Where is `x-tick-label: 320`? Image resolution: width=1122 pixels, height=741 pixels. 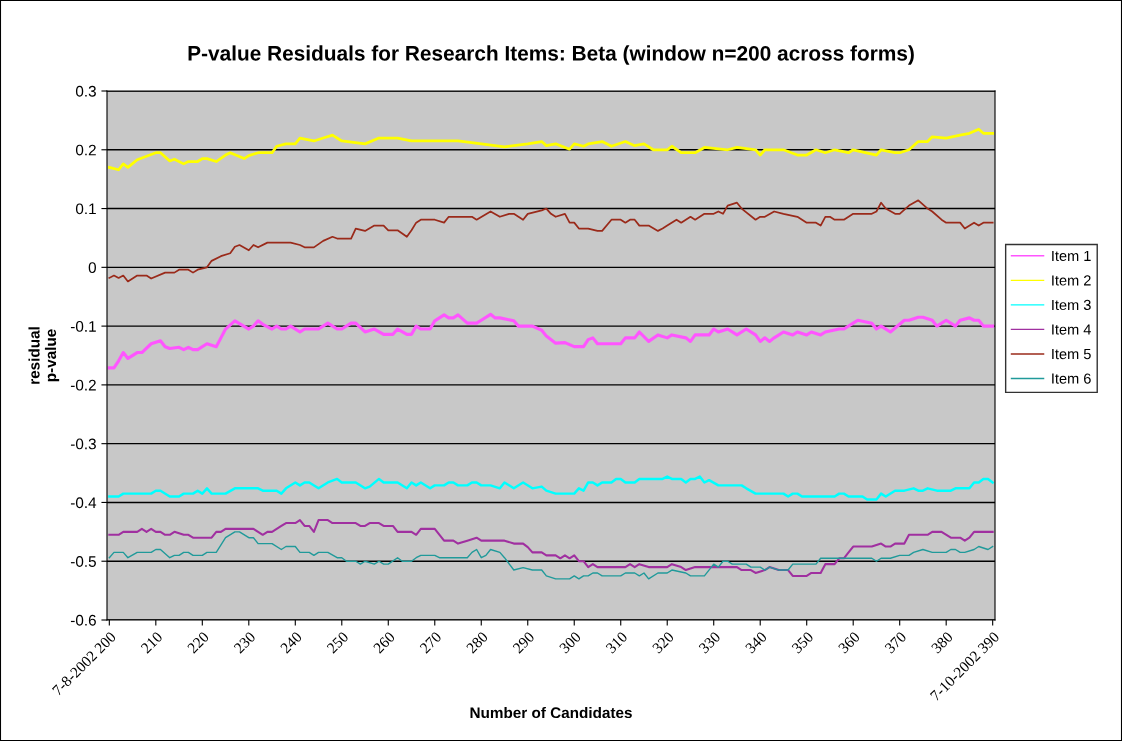 x-tick-label: 320 is located at coordinates (663, 642).